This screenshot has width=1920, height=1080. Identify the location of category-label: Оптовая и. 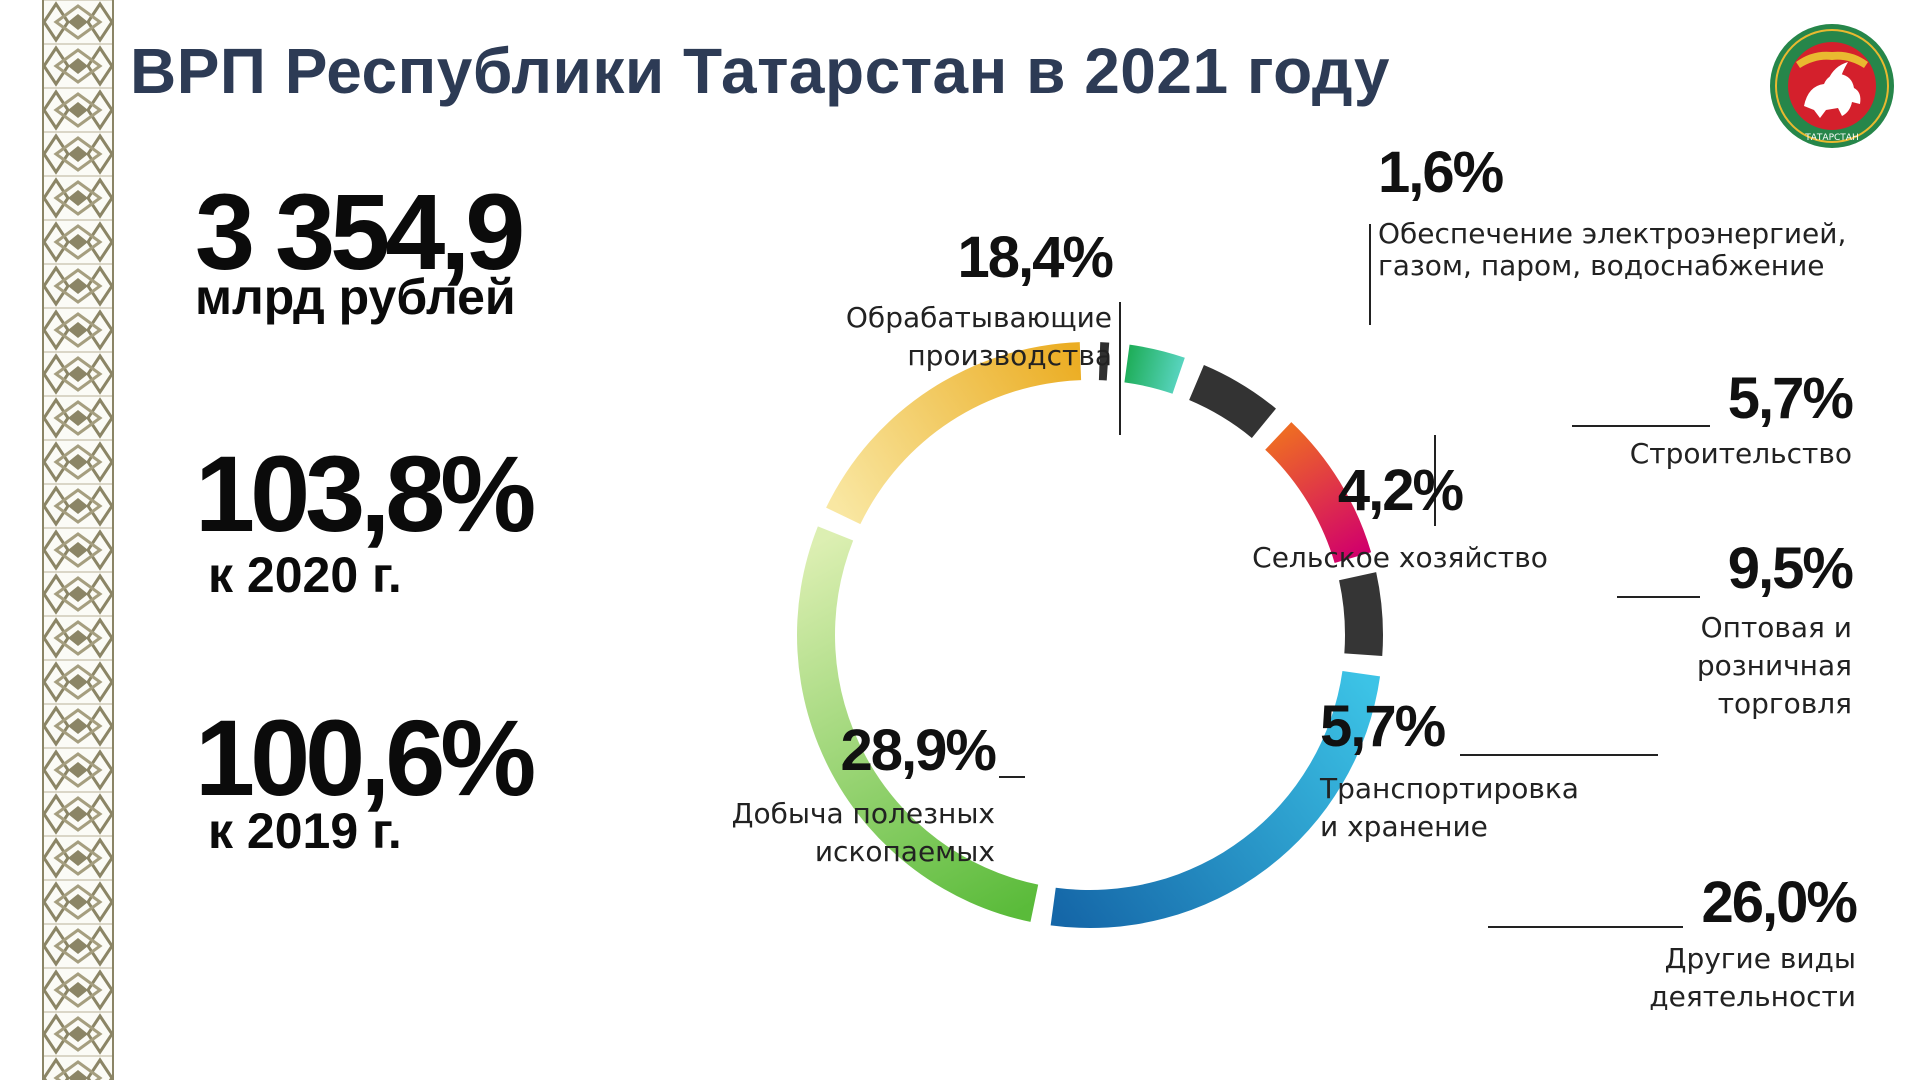
(1776, 627).